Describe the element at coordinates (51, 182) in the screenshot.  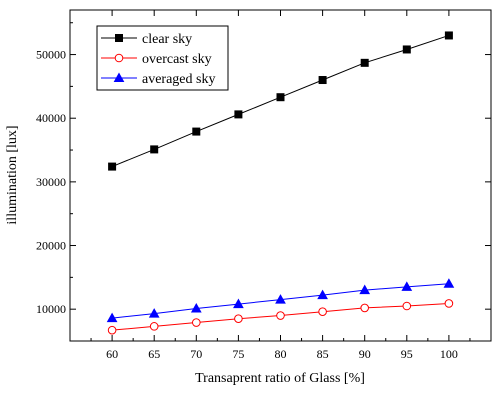
I see `y-tick-label: 30000` at that location.